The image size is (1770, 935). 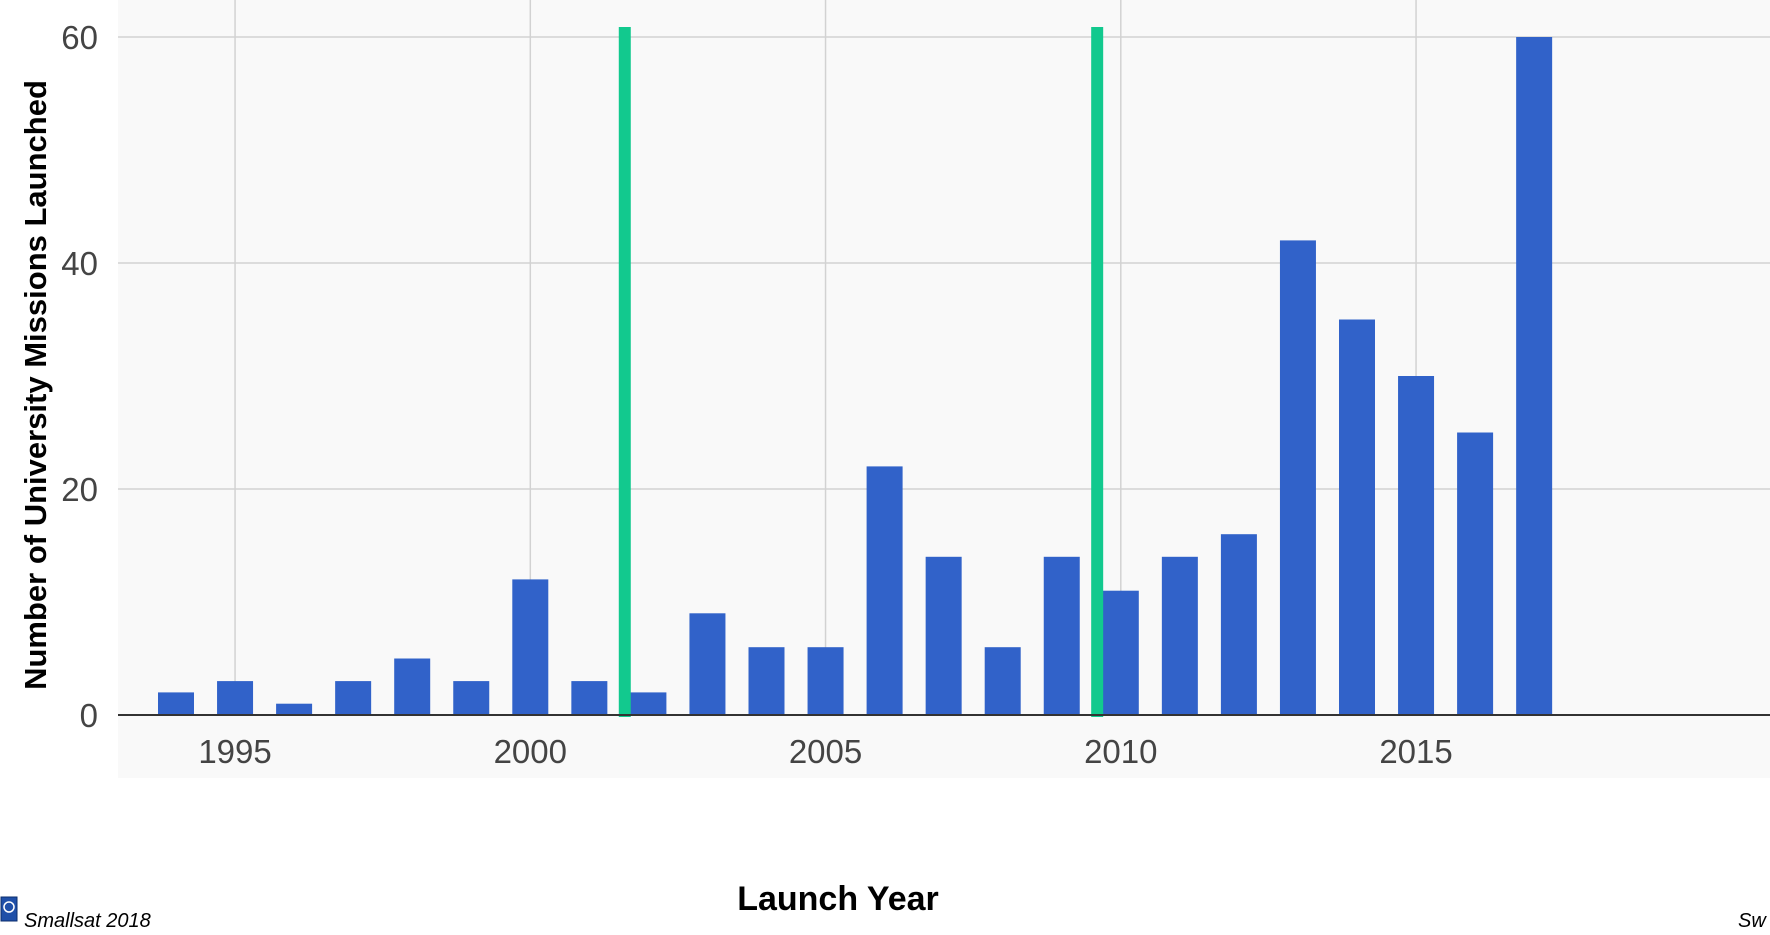 I want to click on university-seal-icon, so click(x=9, y=909).